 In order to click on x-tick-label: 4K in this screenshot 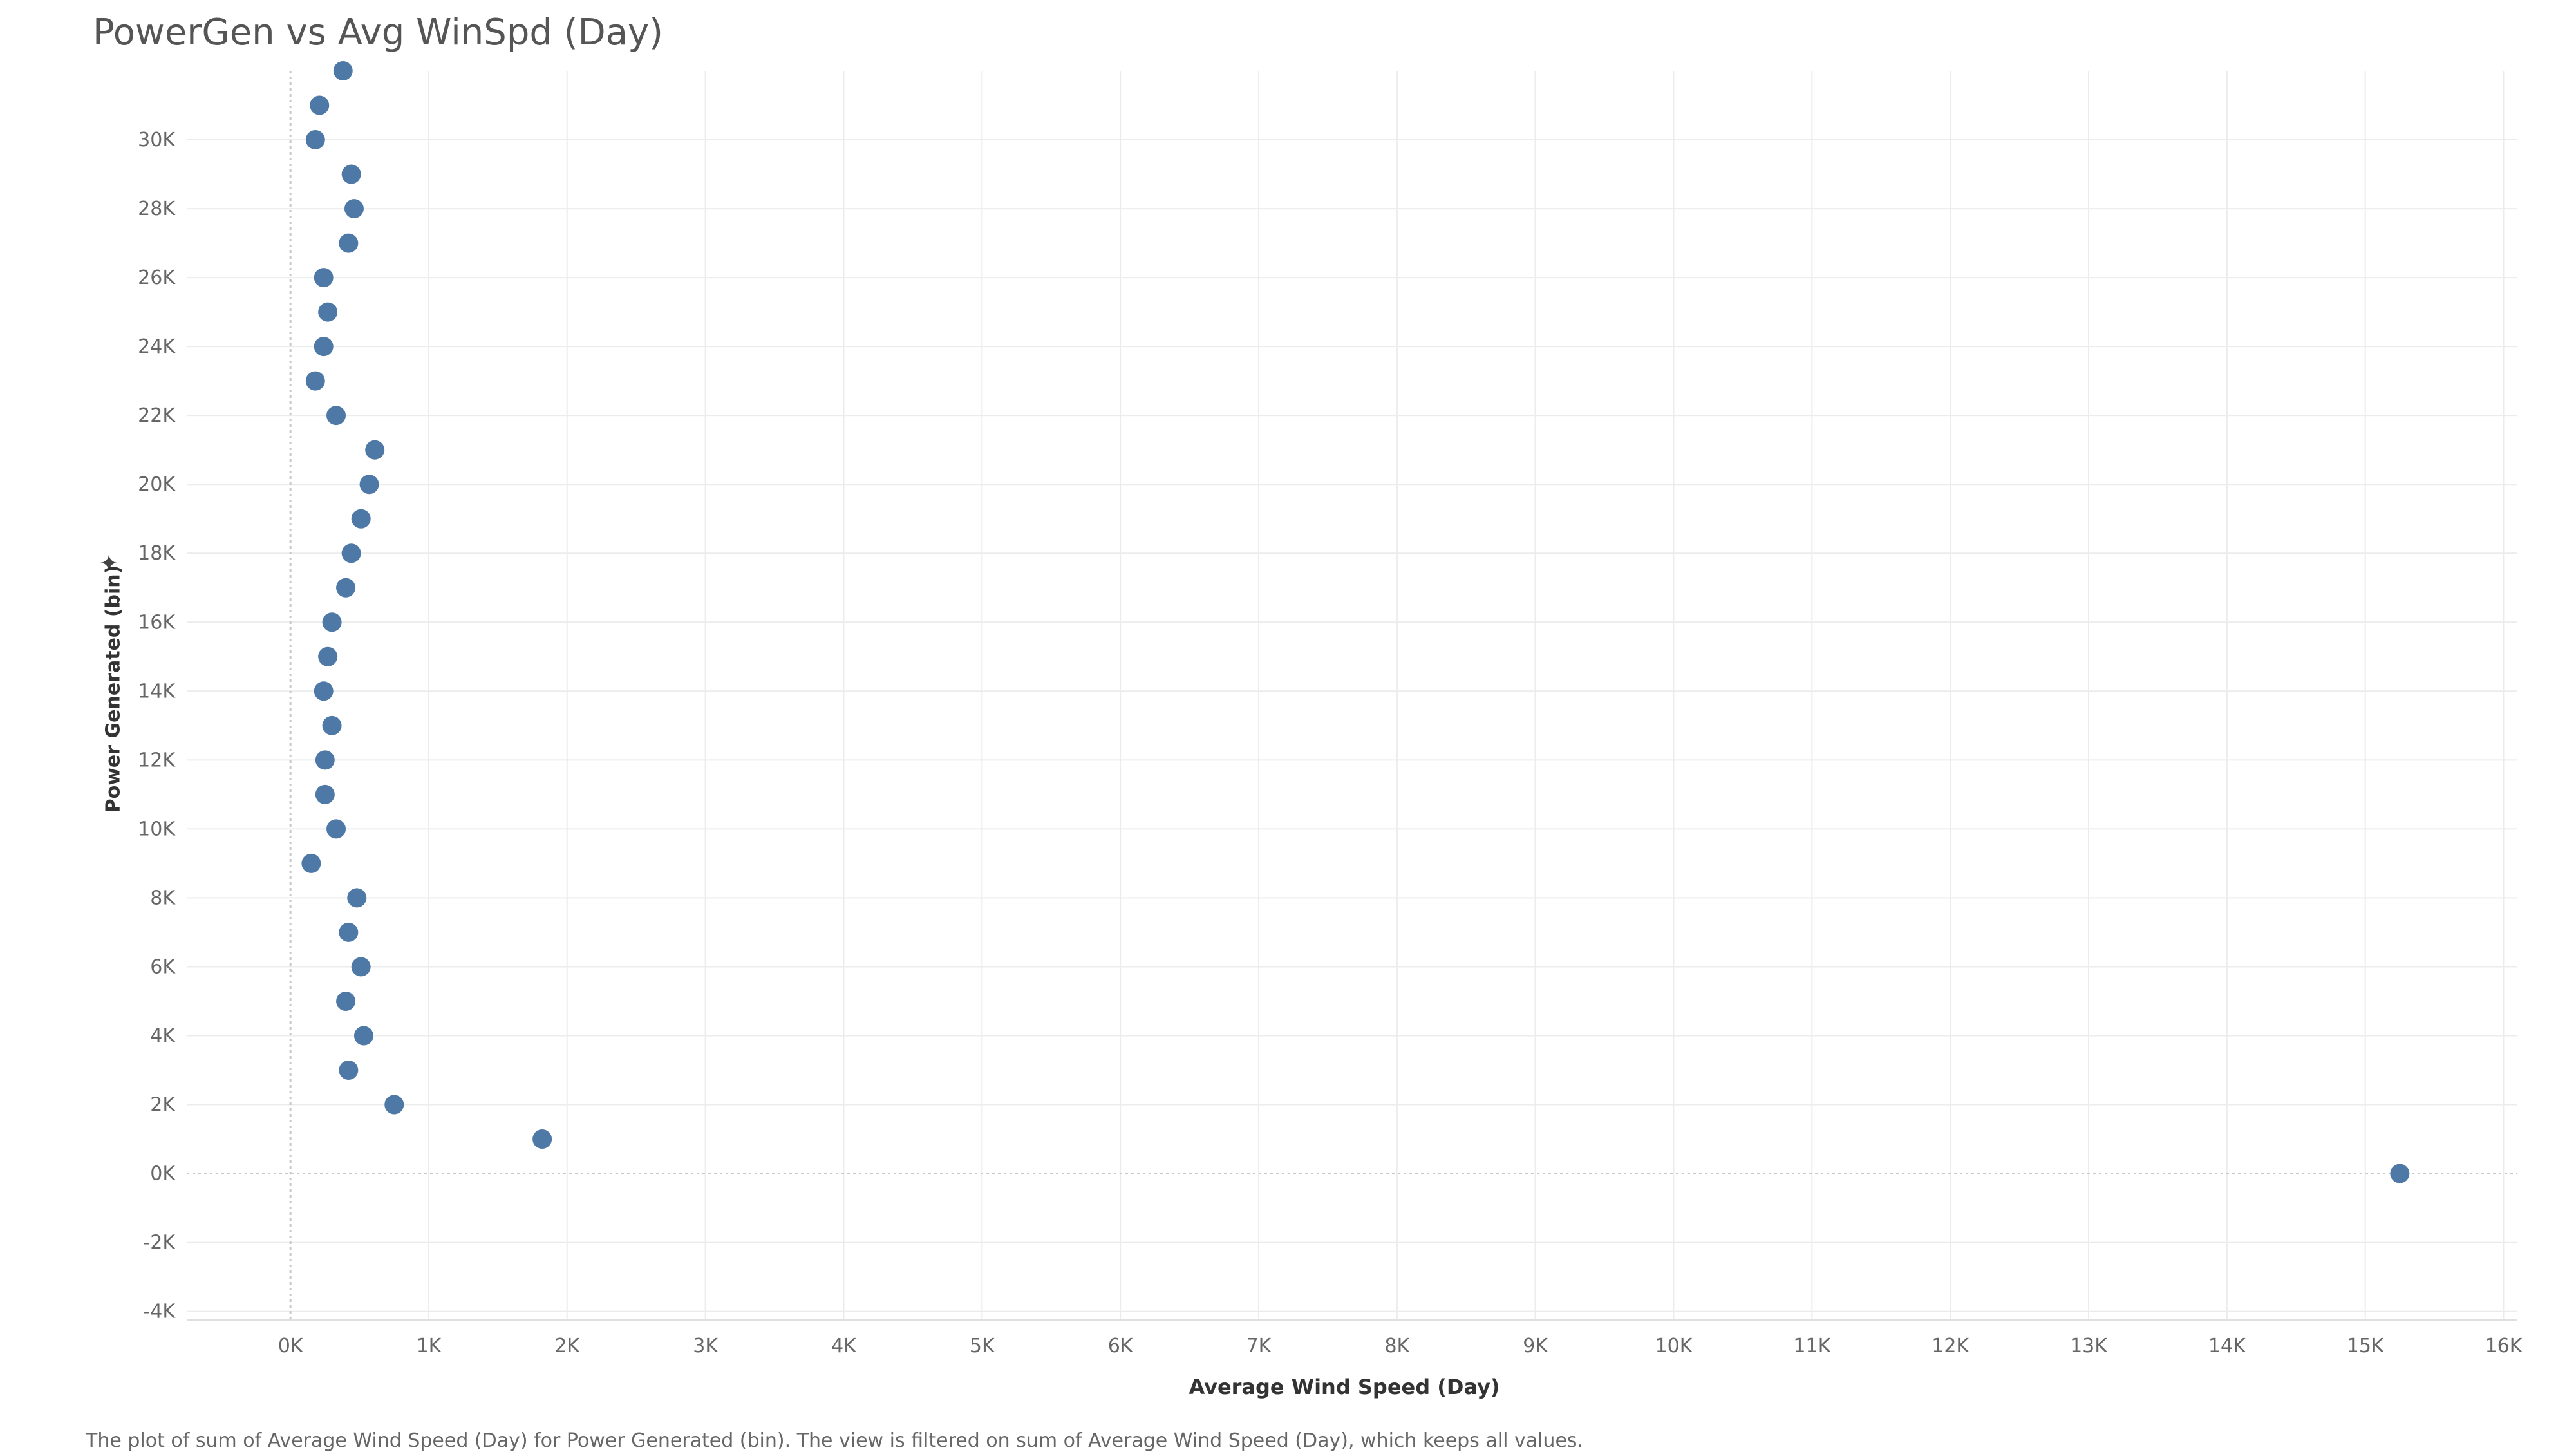, I will do `click(844, 1346)`.